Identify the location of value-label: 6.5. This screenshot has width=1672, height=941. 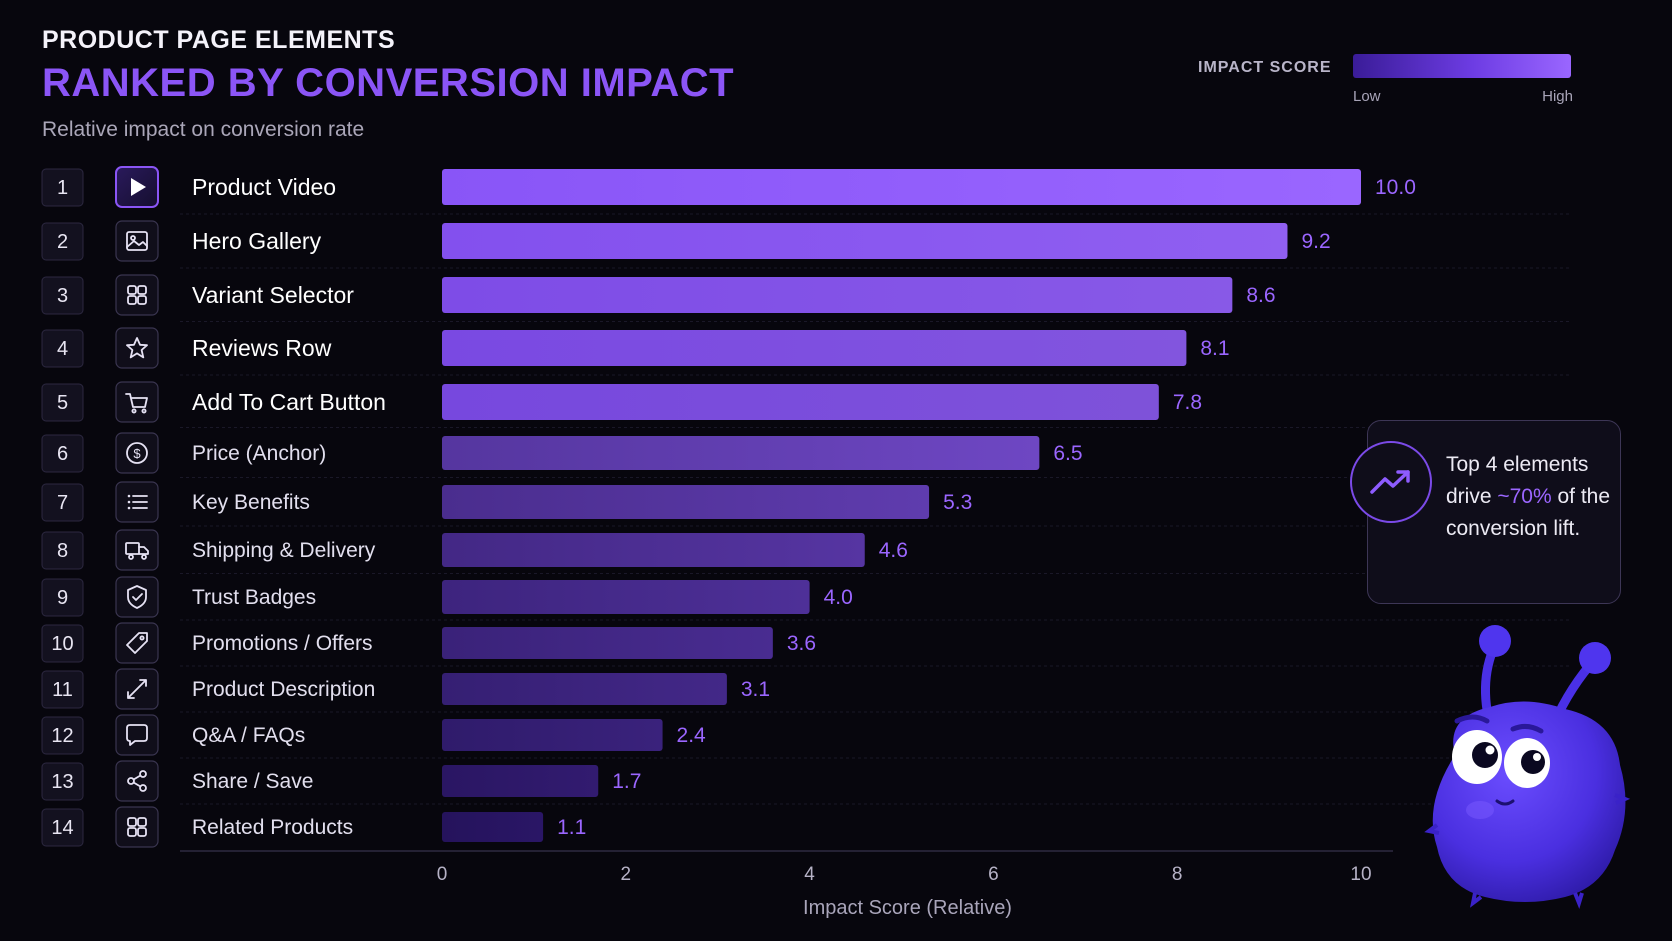
(1067, 453).